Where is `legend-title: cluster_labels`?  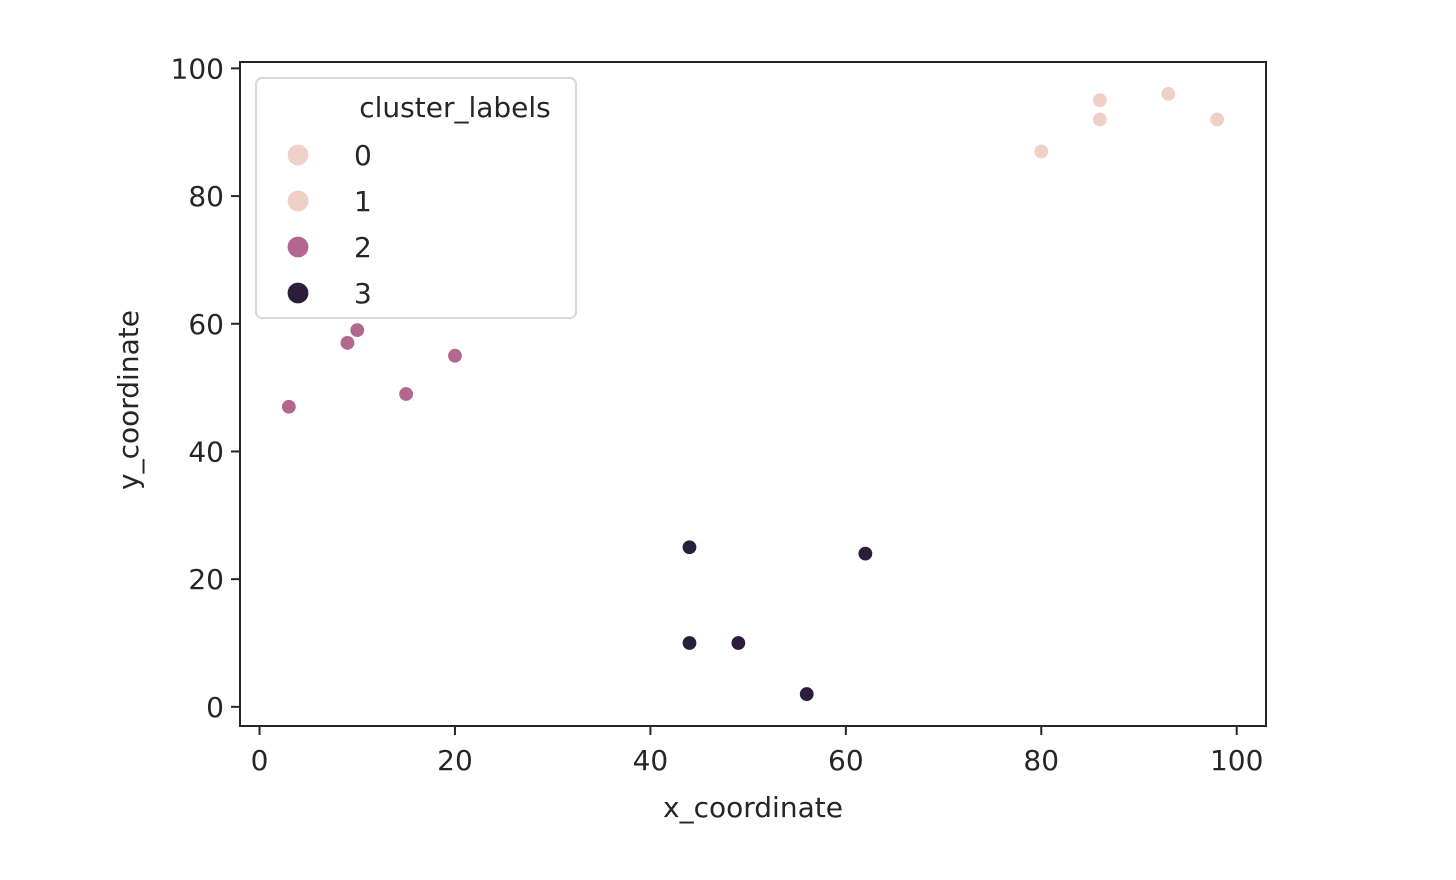 legend-title: cluster_labels is located at coordinates (455, 107).